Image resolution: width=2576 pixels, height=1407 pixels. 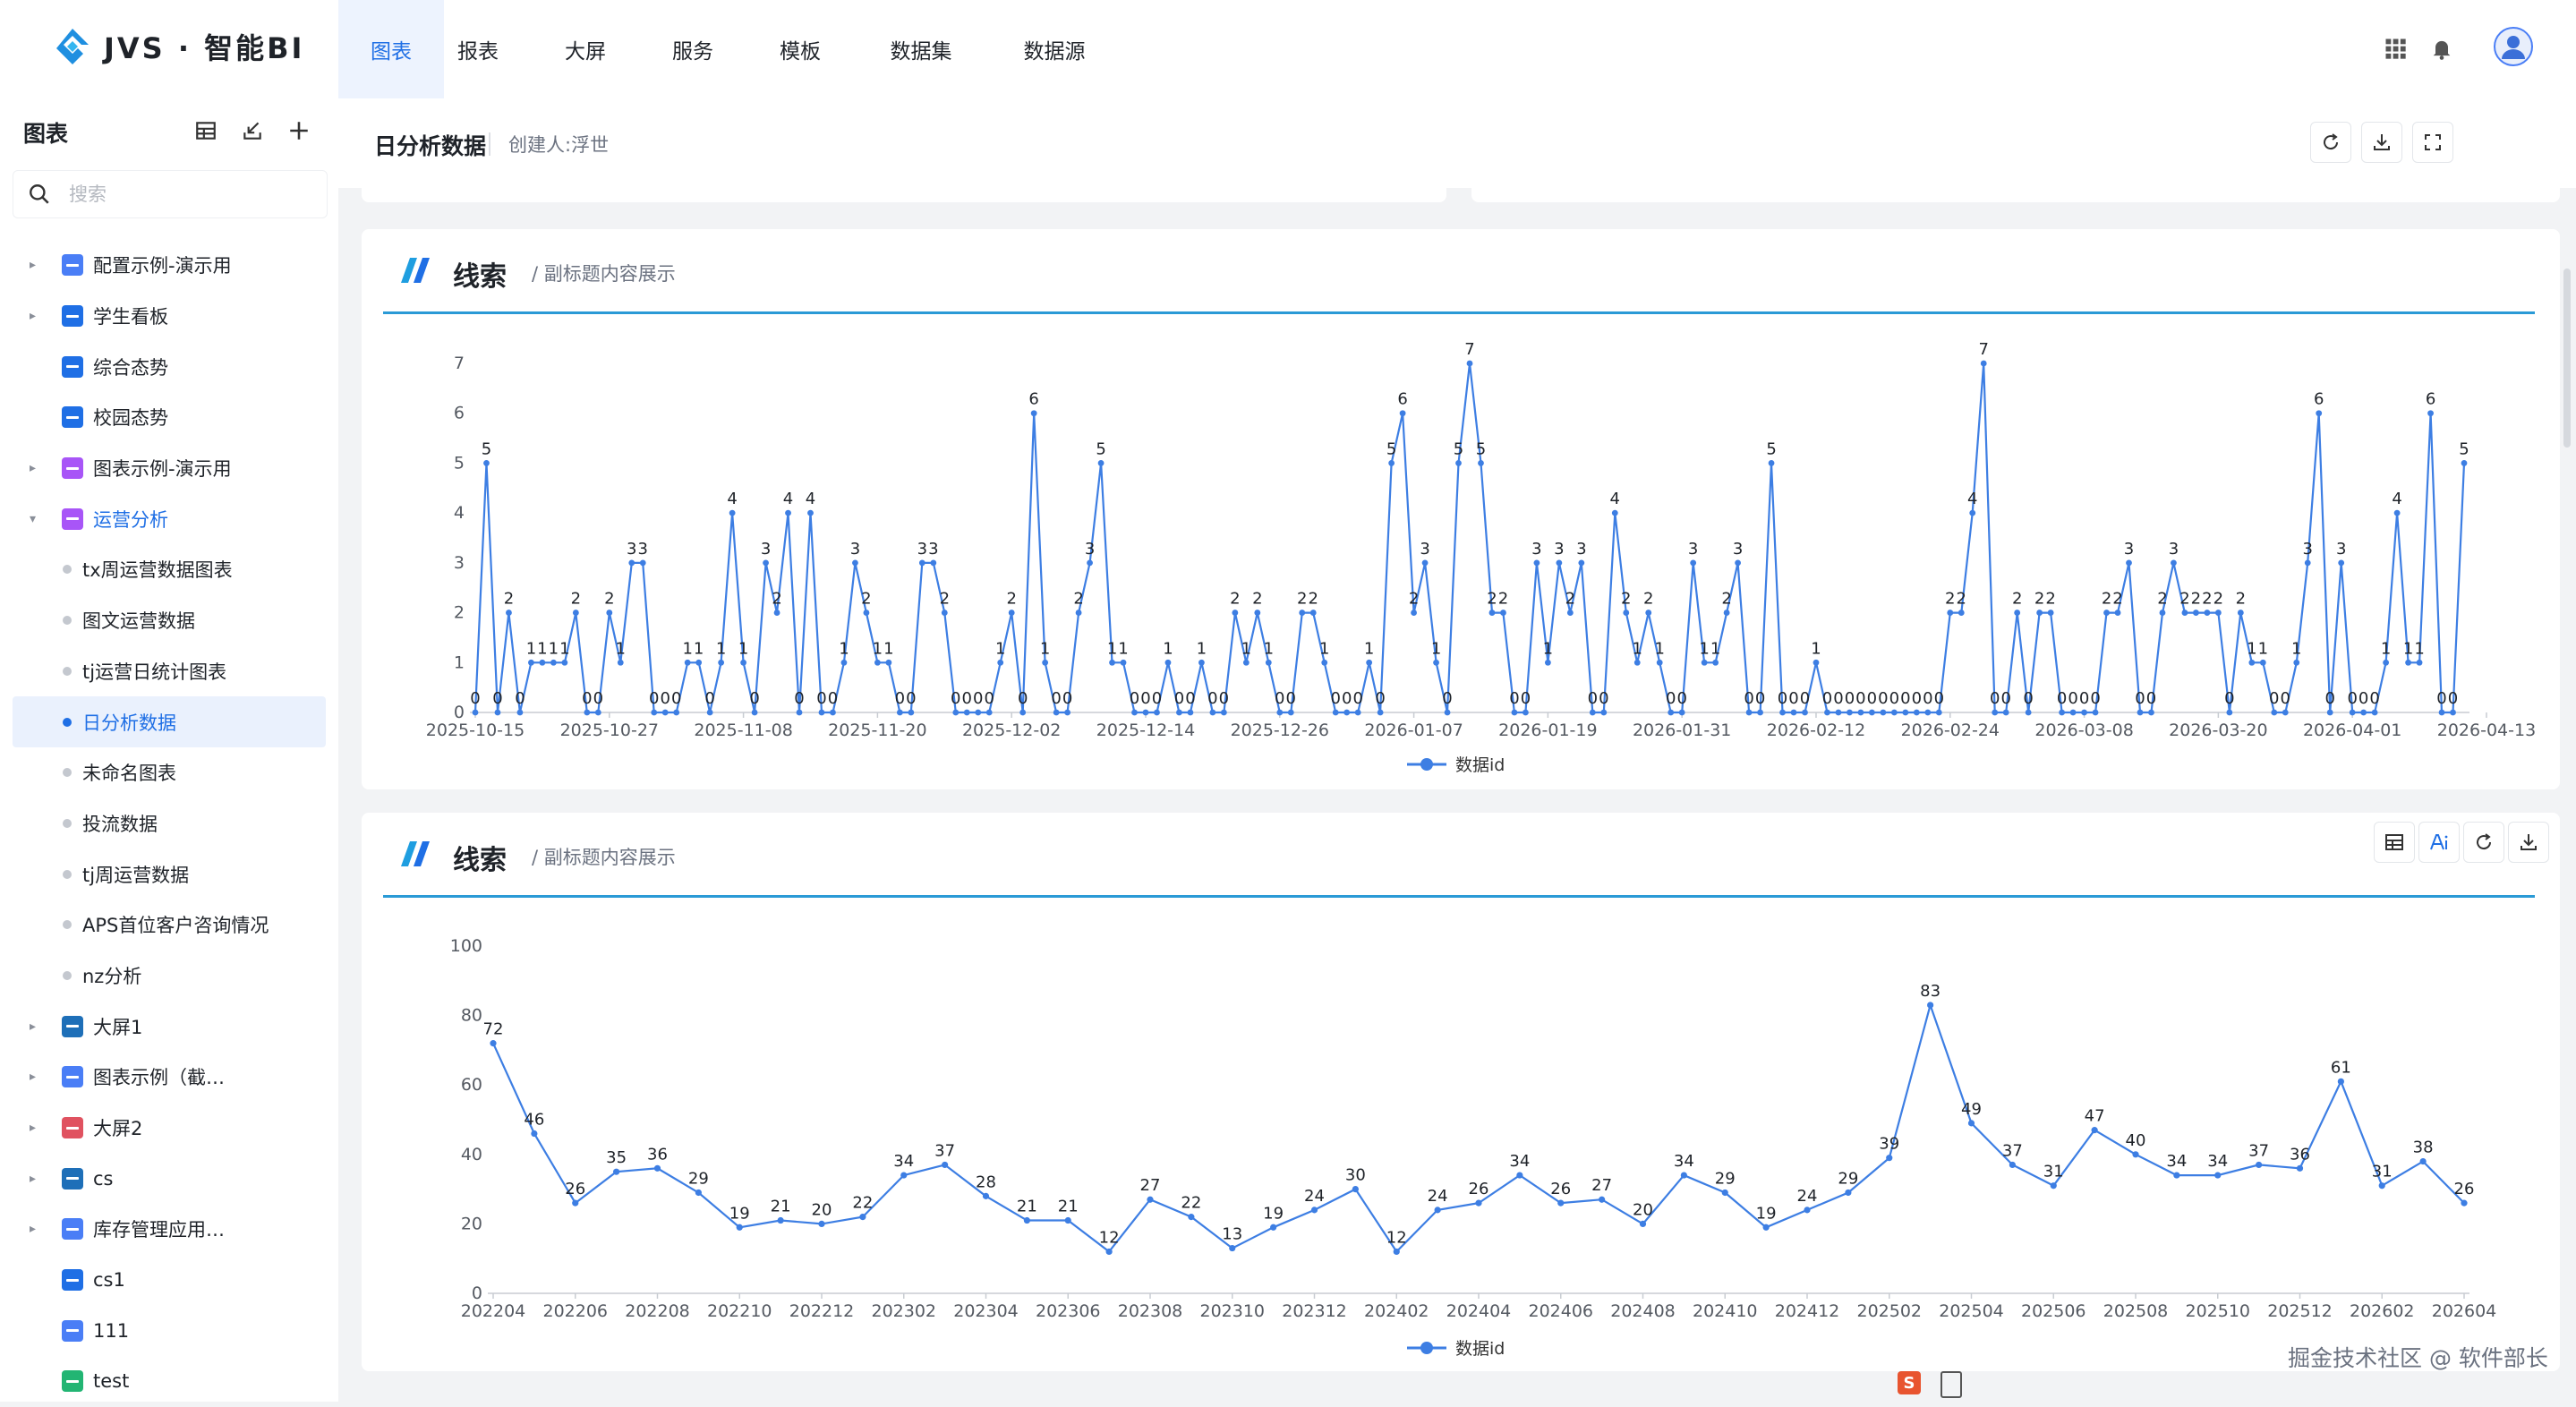 I want to click on logo-icon, so click(x=72, y=46).